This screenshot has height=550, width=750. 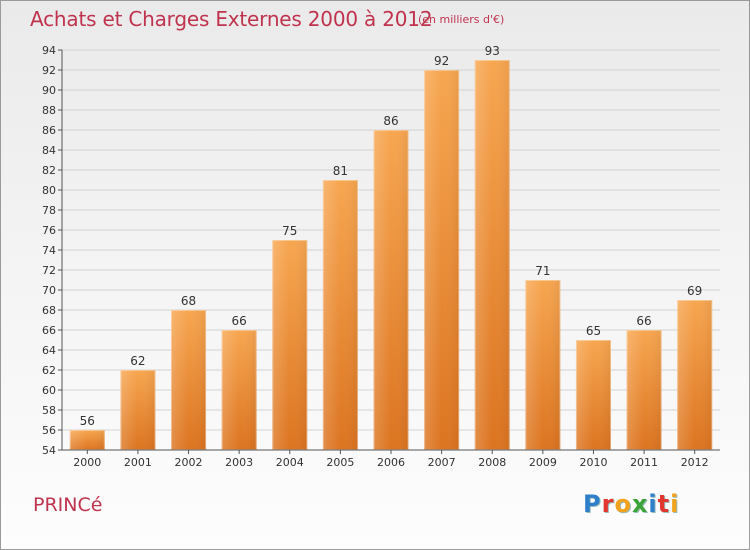 I want to click on y-tick-label: 56, so click(x=49, y=430).